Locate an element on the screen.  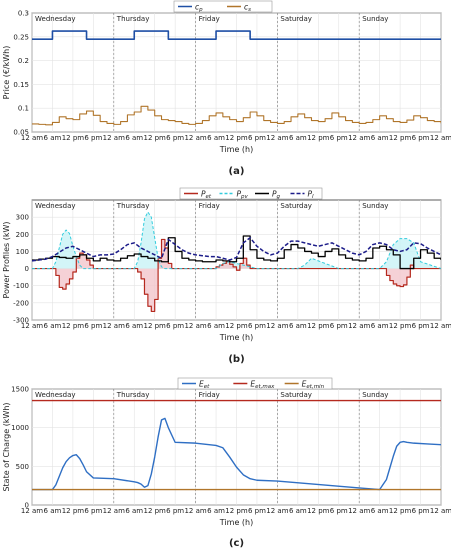
legend-label: Ppv is located at coordinates (243, 195).